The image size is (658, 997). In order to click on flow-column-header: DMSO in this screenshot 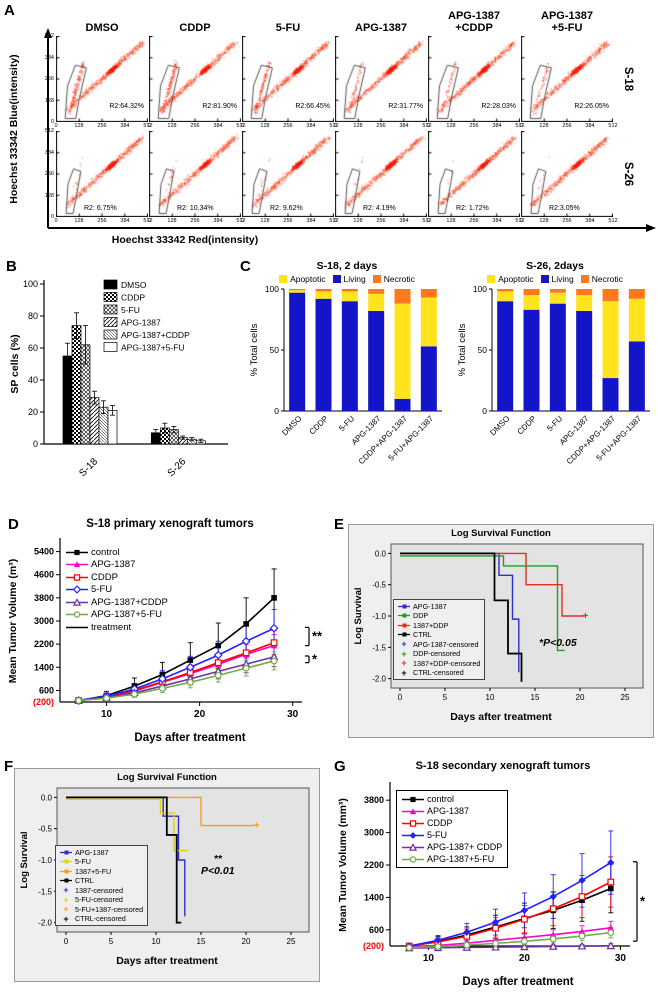, I will do `click(102, 27)`.